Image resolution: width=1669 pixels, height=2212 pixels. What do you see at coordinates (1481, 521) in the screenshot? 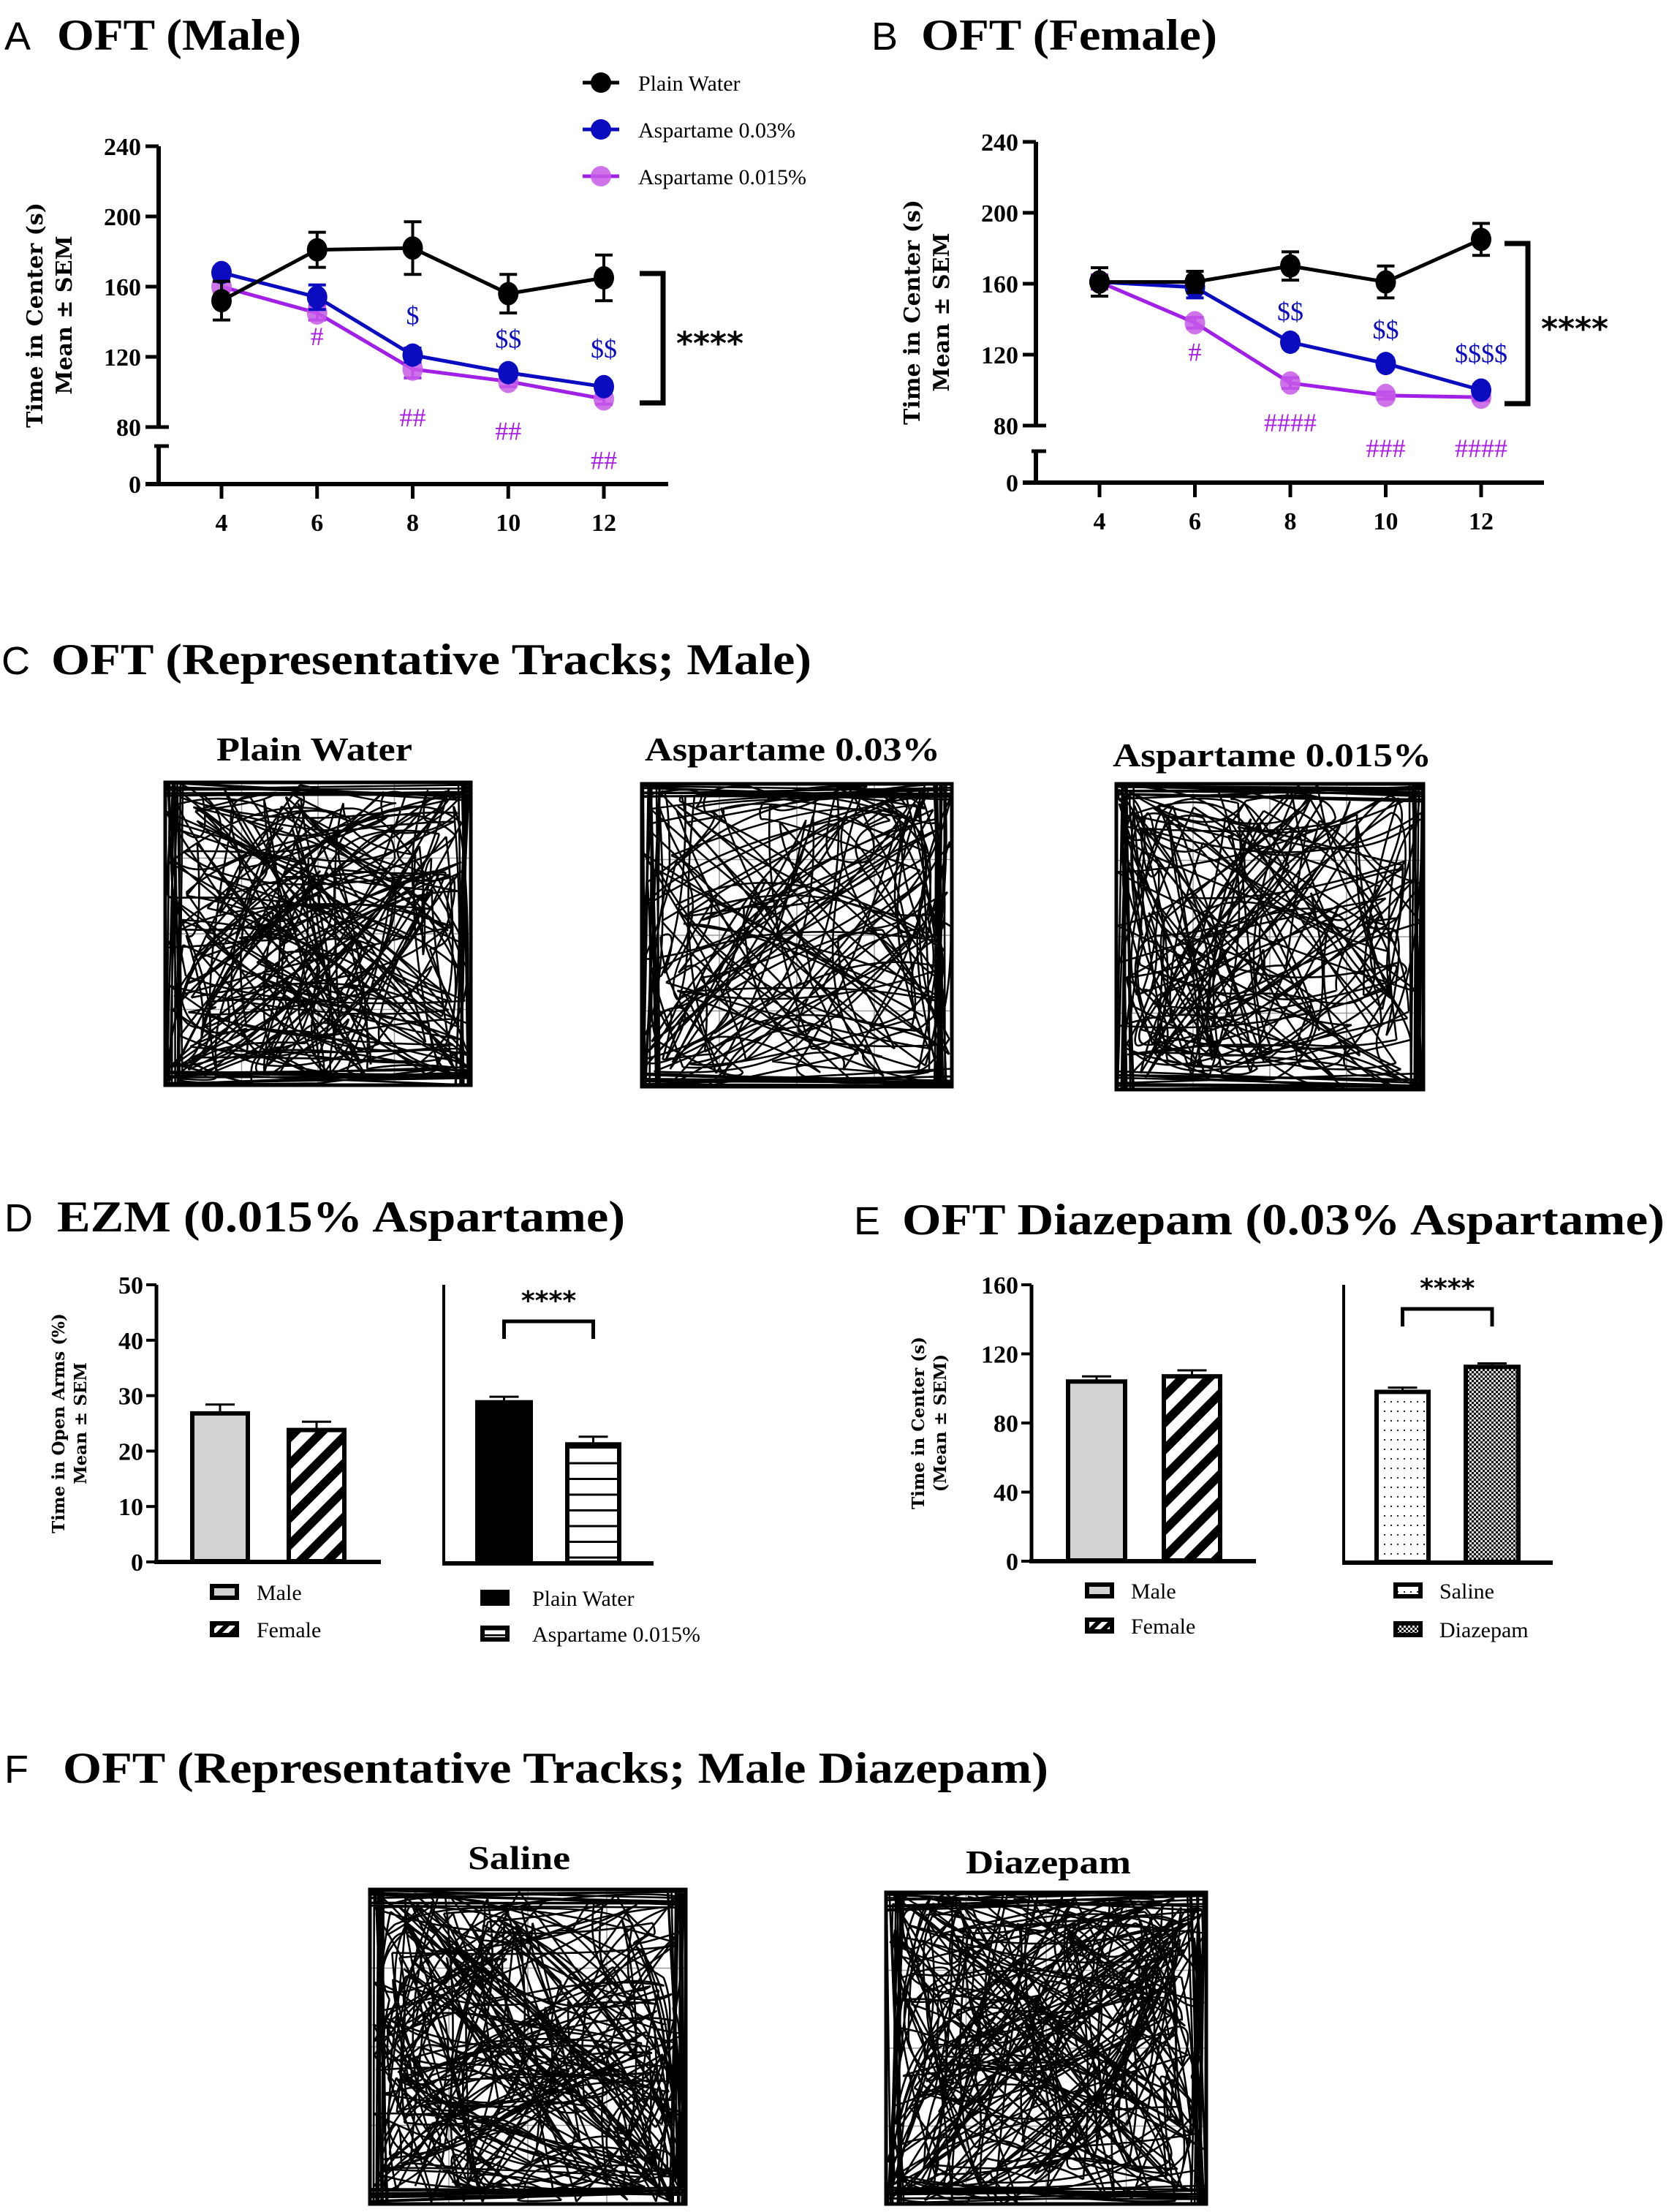
I see `x-tick-label: 12` at bounding box center [1481, 521].